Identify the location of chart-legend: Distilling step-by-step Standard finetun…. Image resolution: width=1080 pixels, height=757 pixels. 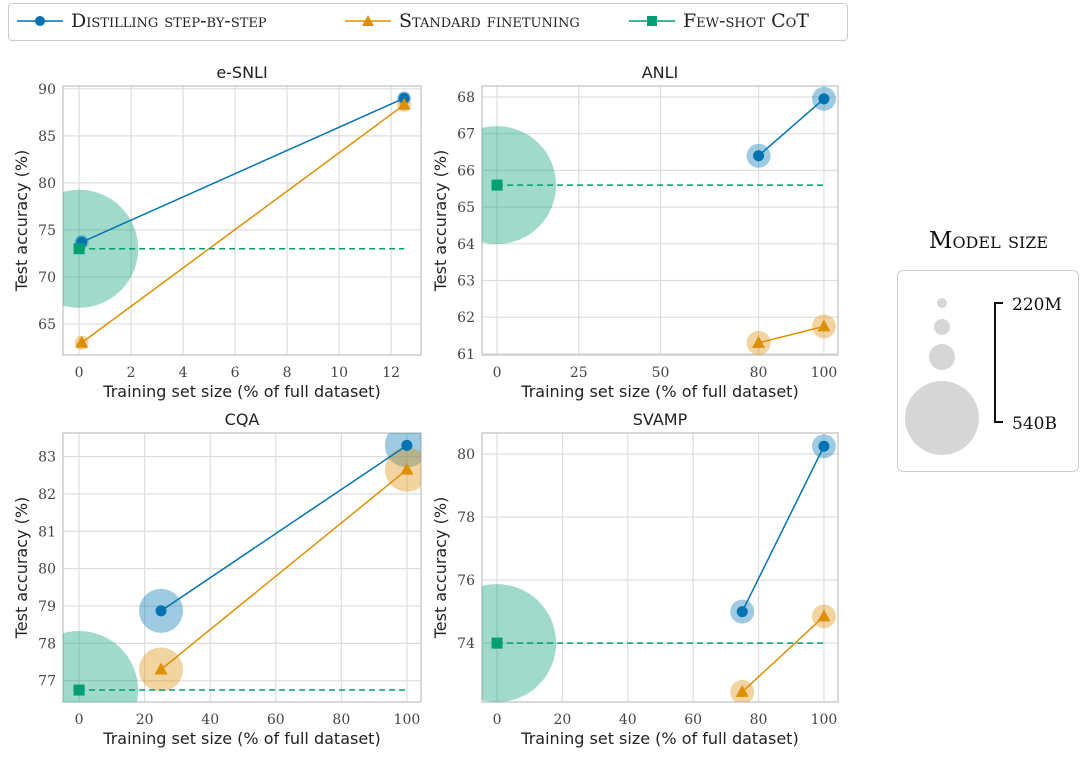
(428, 22).